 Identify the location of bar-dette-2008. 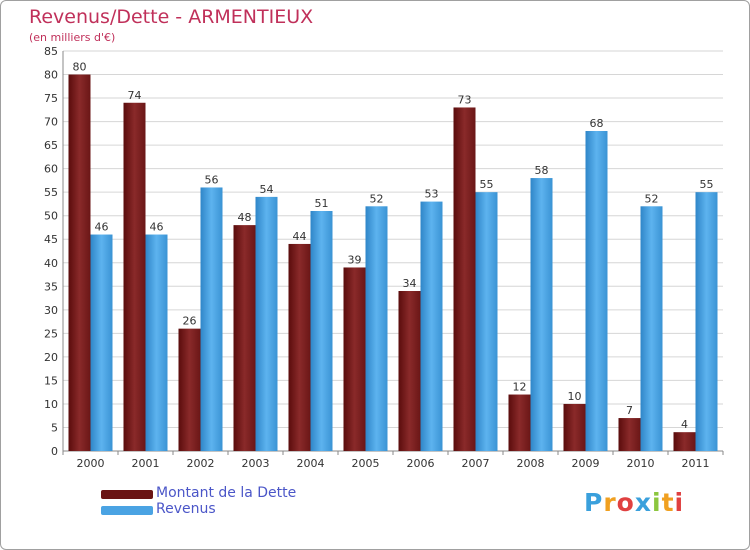
(519, 422).